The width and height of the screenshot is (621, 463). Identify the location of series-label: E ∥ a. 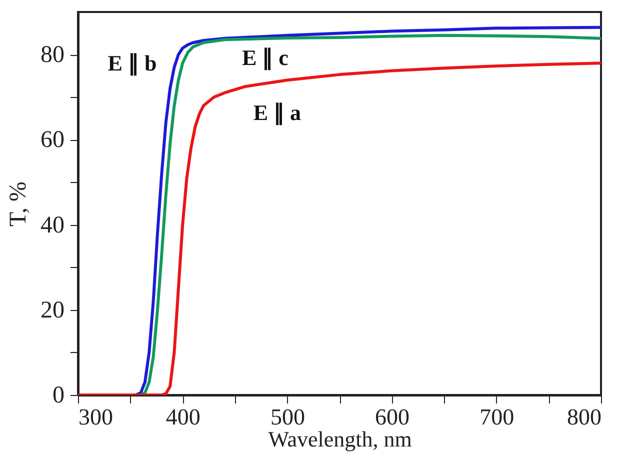
(277, 113).